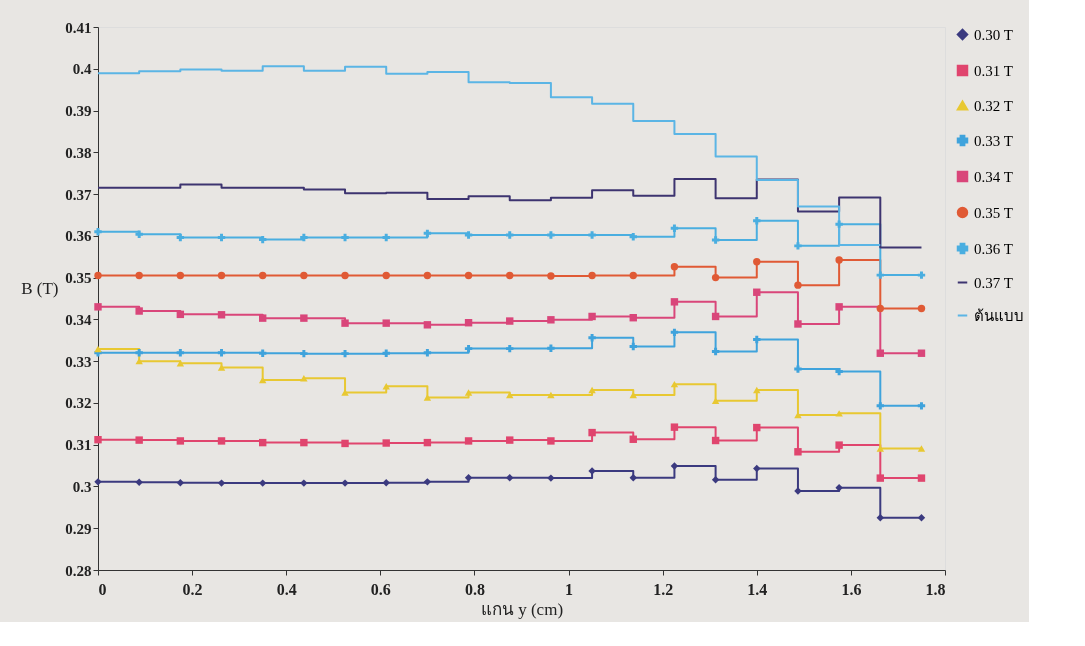 Image resolution: width=1085 pixels, height=646 pixels. Describe the element at coordinates (993, 105) in the screenshot. I see `legend-label: 0.32 T` at that location.